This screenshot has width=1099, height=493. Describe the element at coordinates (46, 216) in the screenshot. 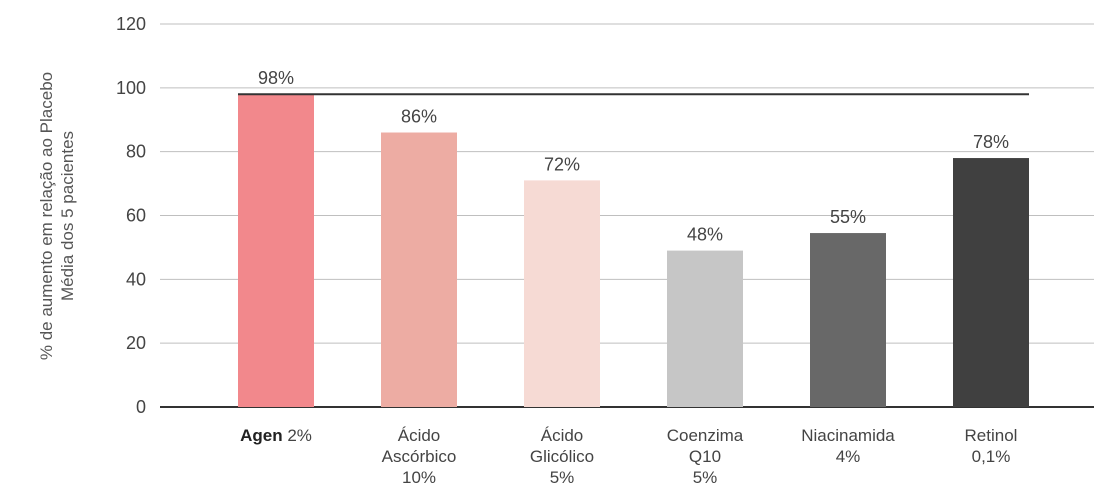

I see `y-axis-title-line-1: % de aumento em relação ao Placebo` at that location.